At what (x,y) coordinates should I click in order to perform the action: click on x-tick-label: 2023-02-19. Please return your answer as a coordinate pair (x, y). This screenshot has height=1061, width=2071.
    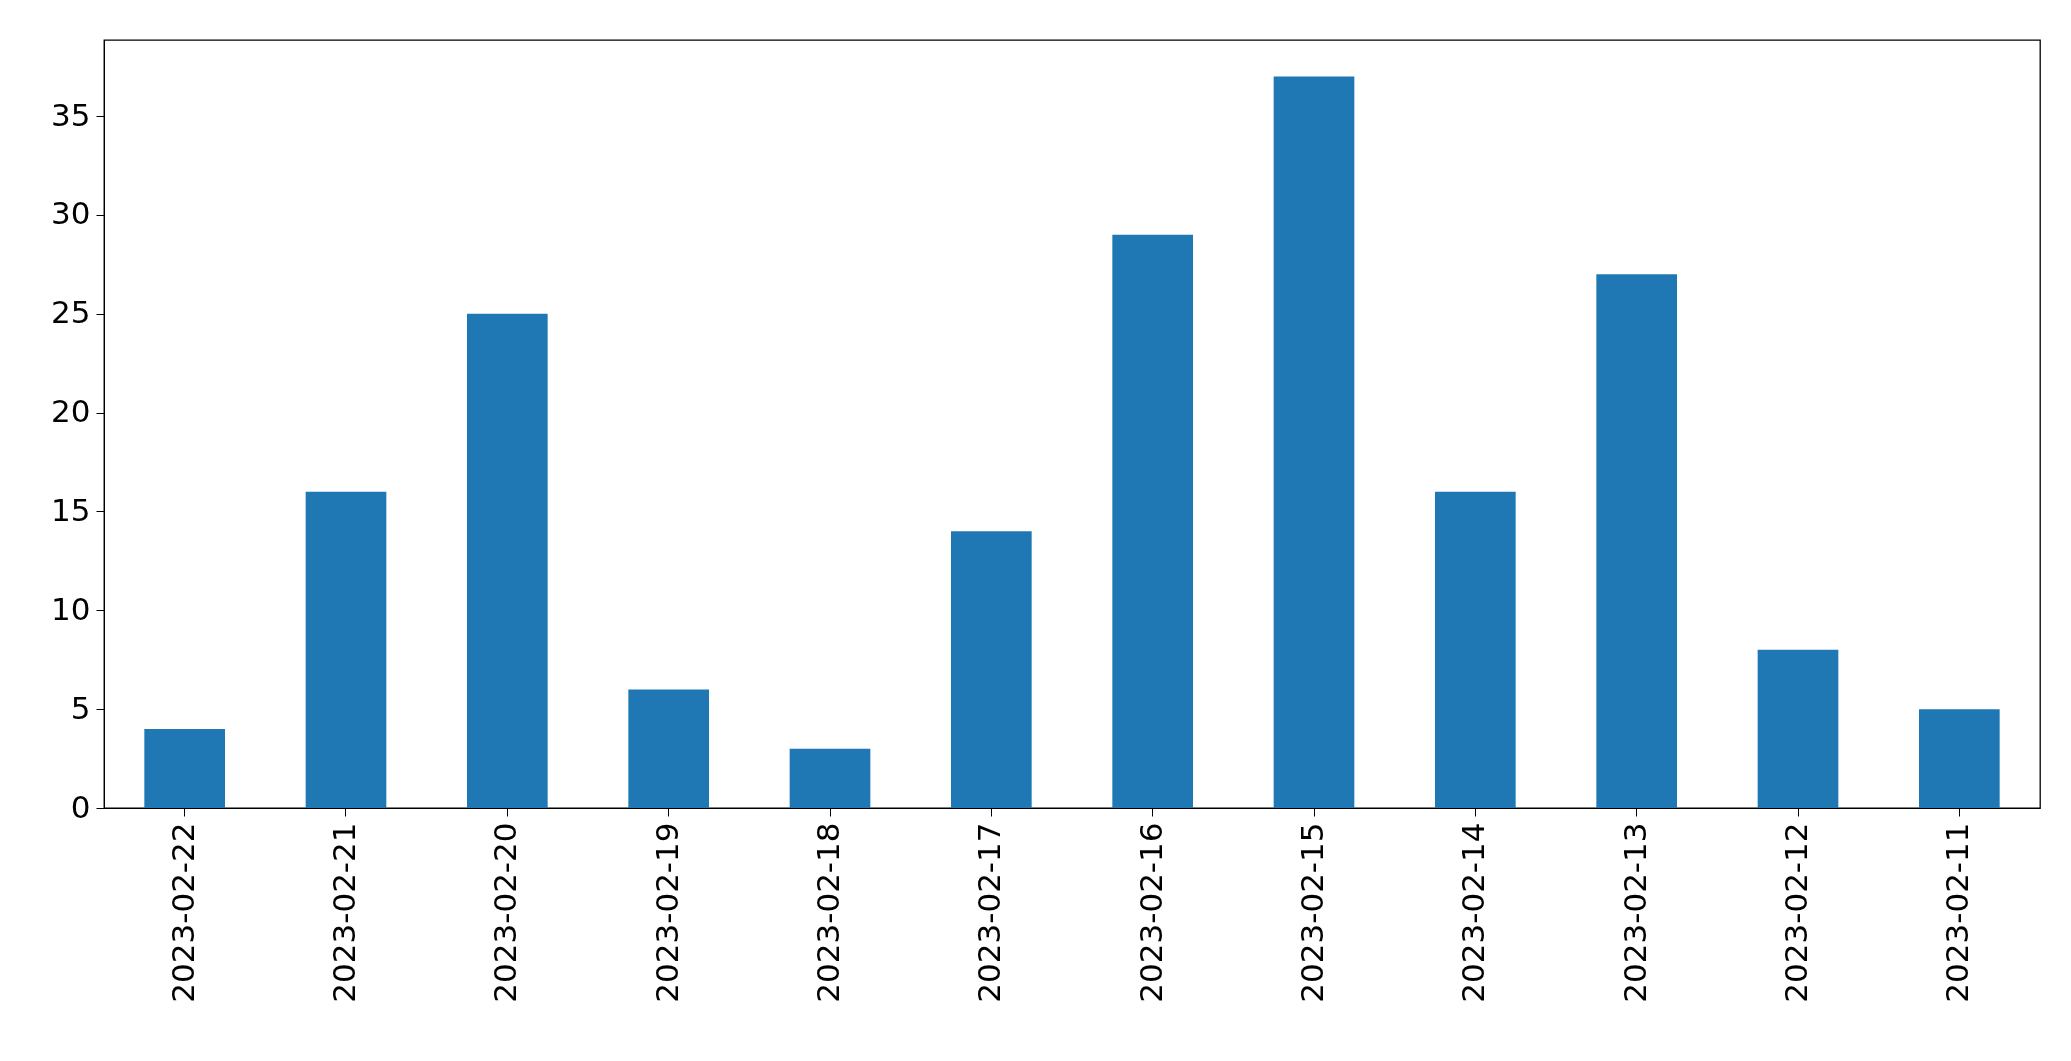
    Looking at the image, I should click on (666, 912).